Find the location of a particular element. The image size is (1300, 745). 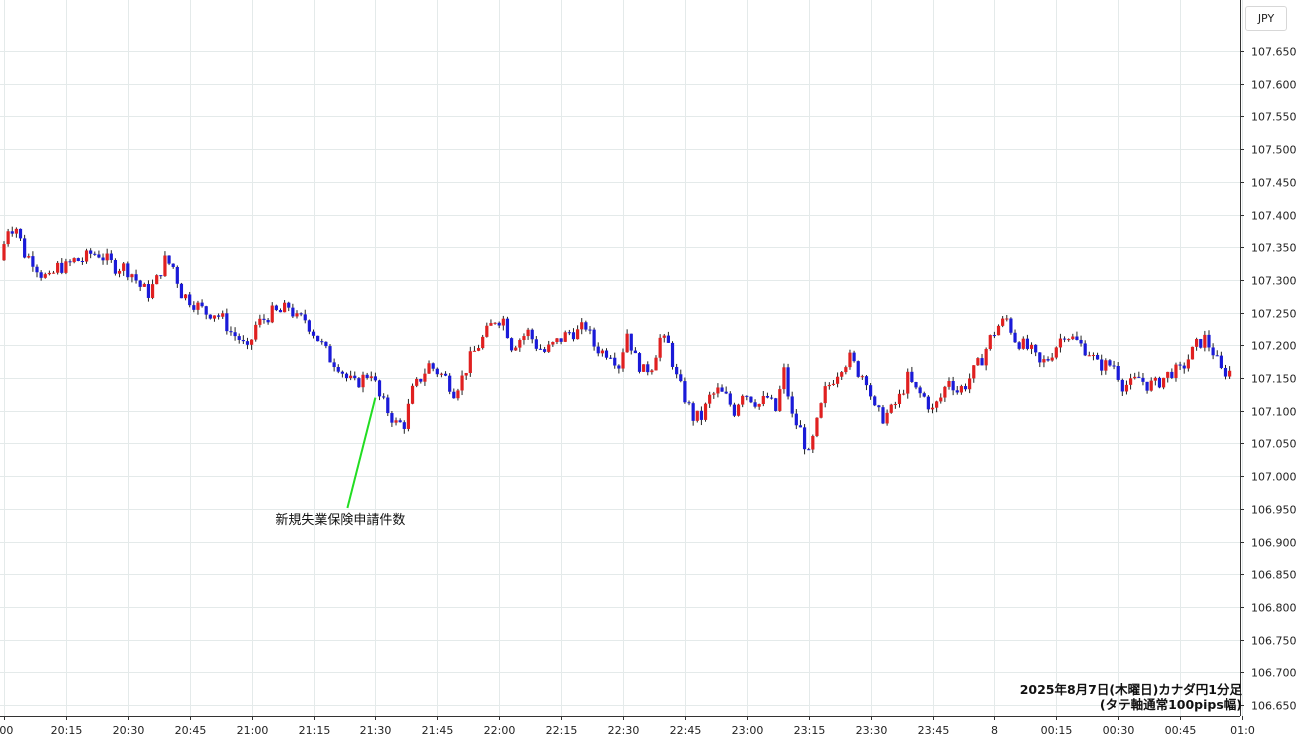

event-annotation: 新規失業保険申請件数 is located at coordinates (340, 462).